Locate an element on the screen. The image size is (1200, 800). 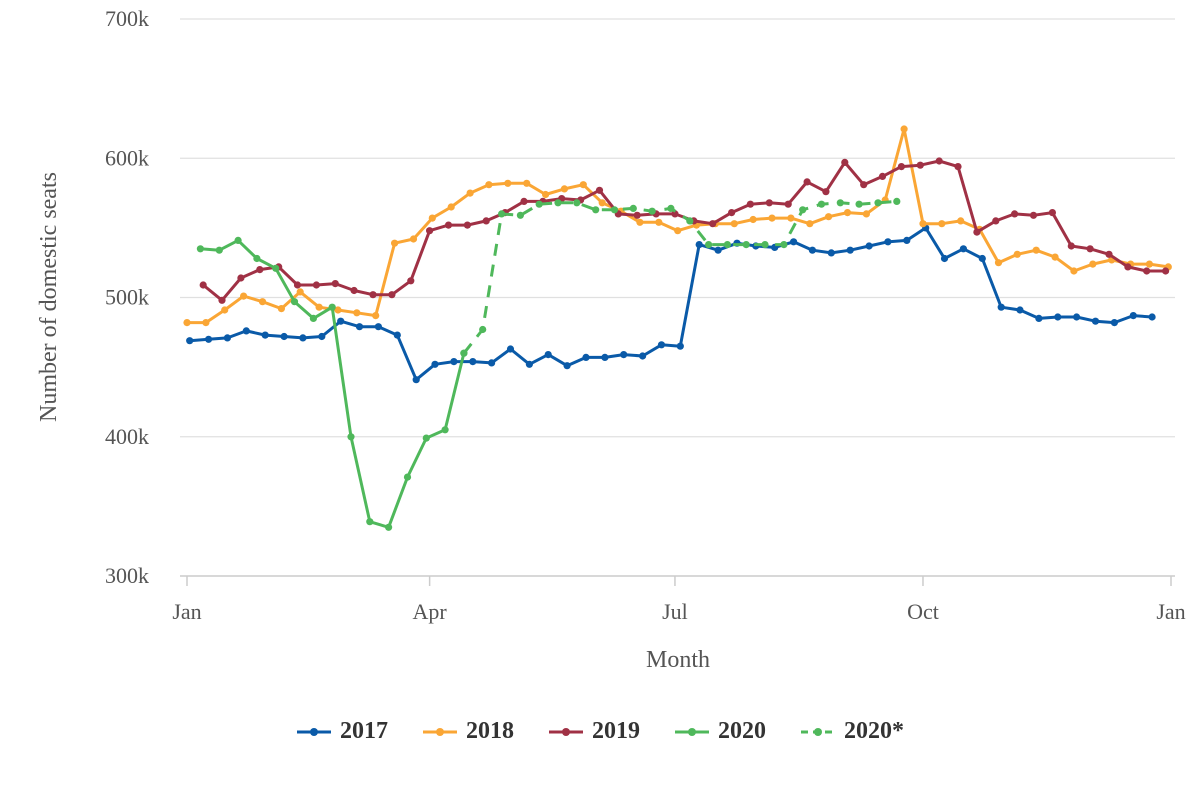
x-tick-label: Jul is located at coordinates (675, 611).